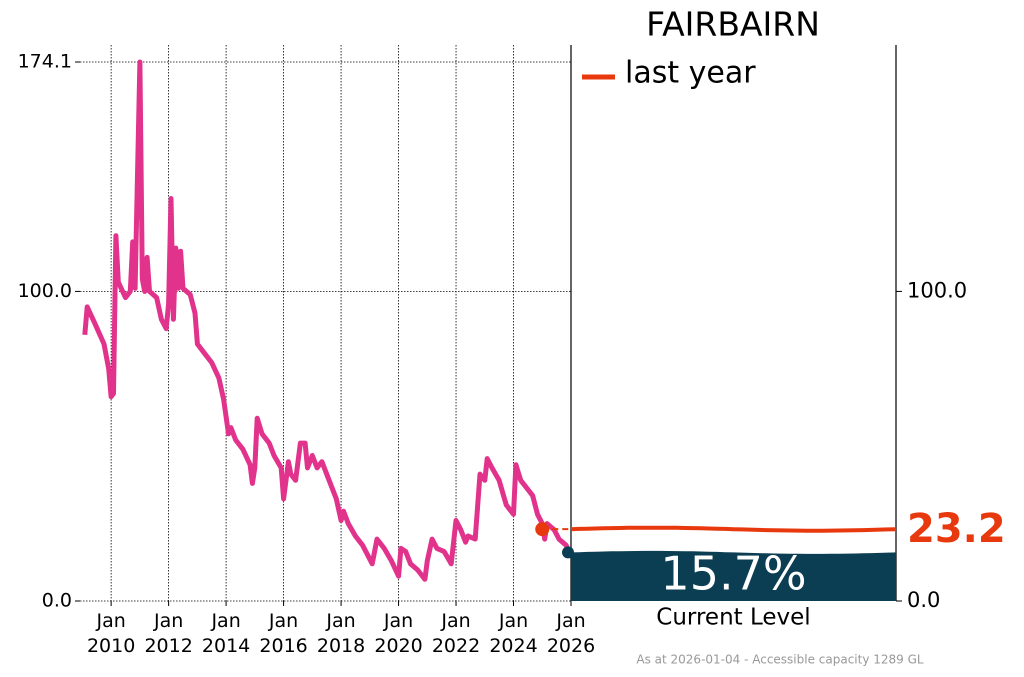  I want to click on x-tick-label: Jan 2016, so click(283, 633).